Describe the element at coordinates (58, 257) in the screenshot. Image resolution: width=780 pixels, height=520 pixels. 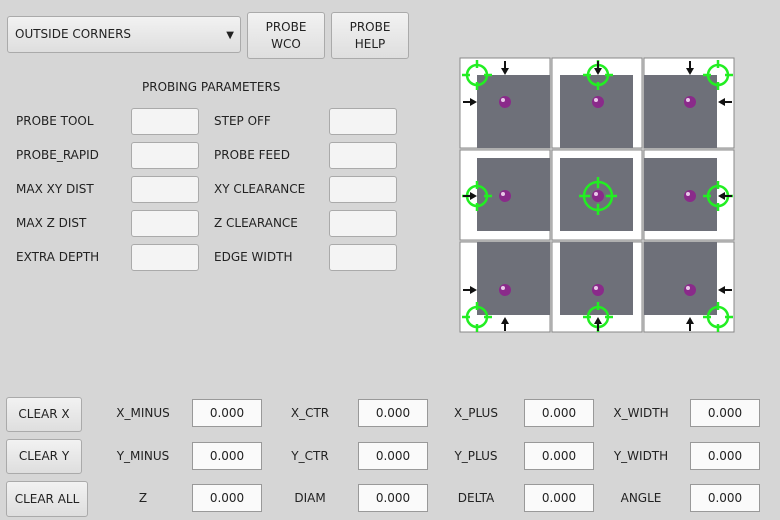
I see `param-label: EXTRA DEPTH` at that location.